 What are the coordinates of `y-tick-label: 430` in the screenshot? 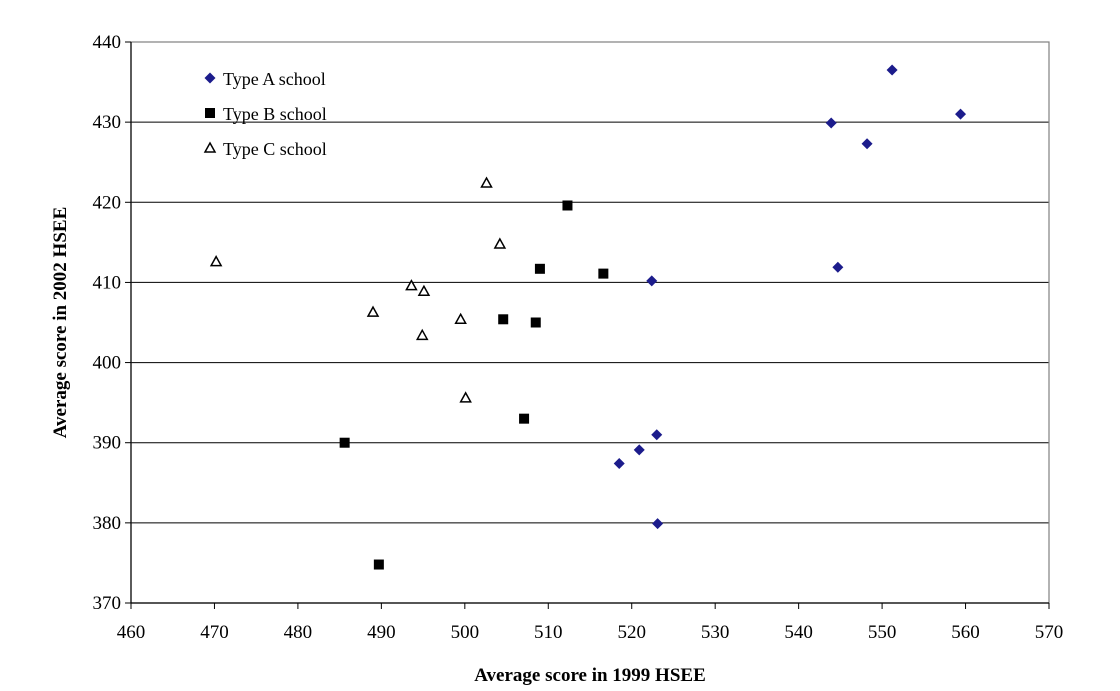 It's located at (107, 122).